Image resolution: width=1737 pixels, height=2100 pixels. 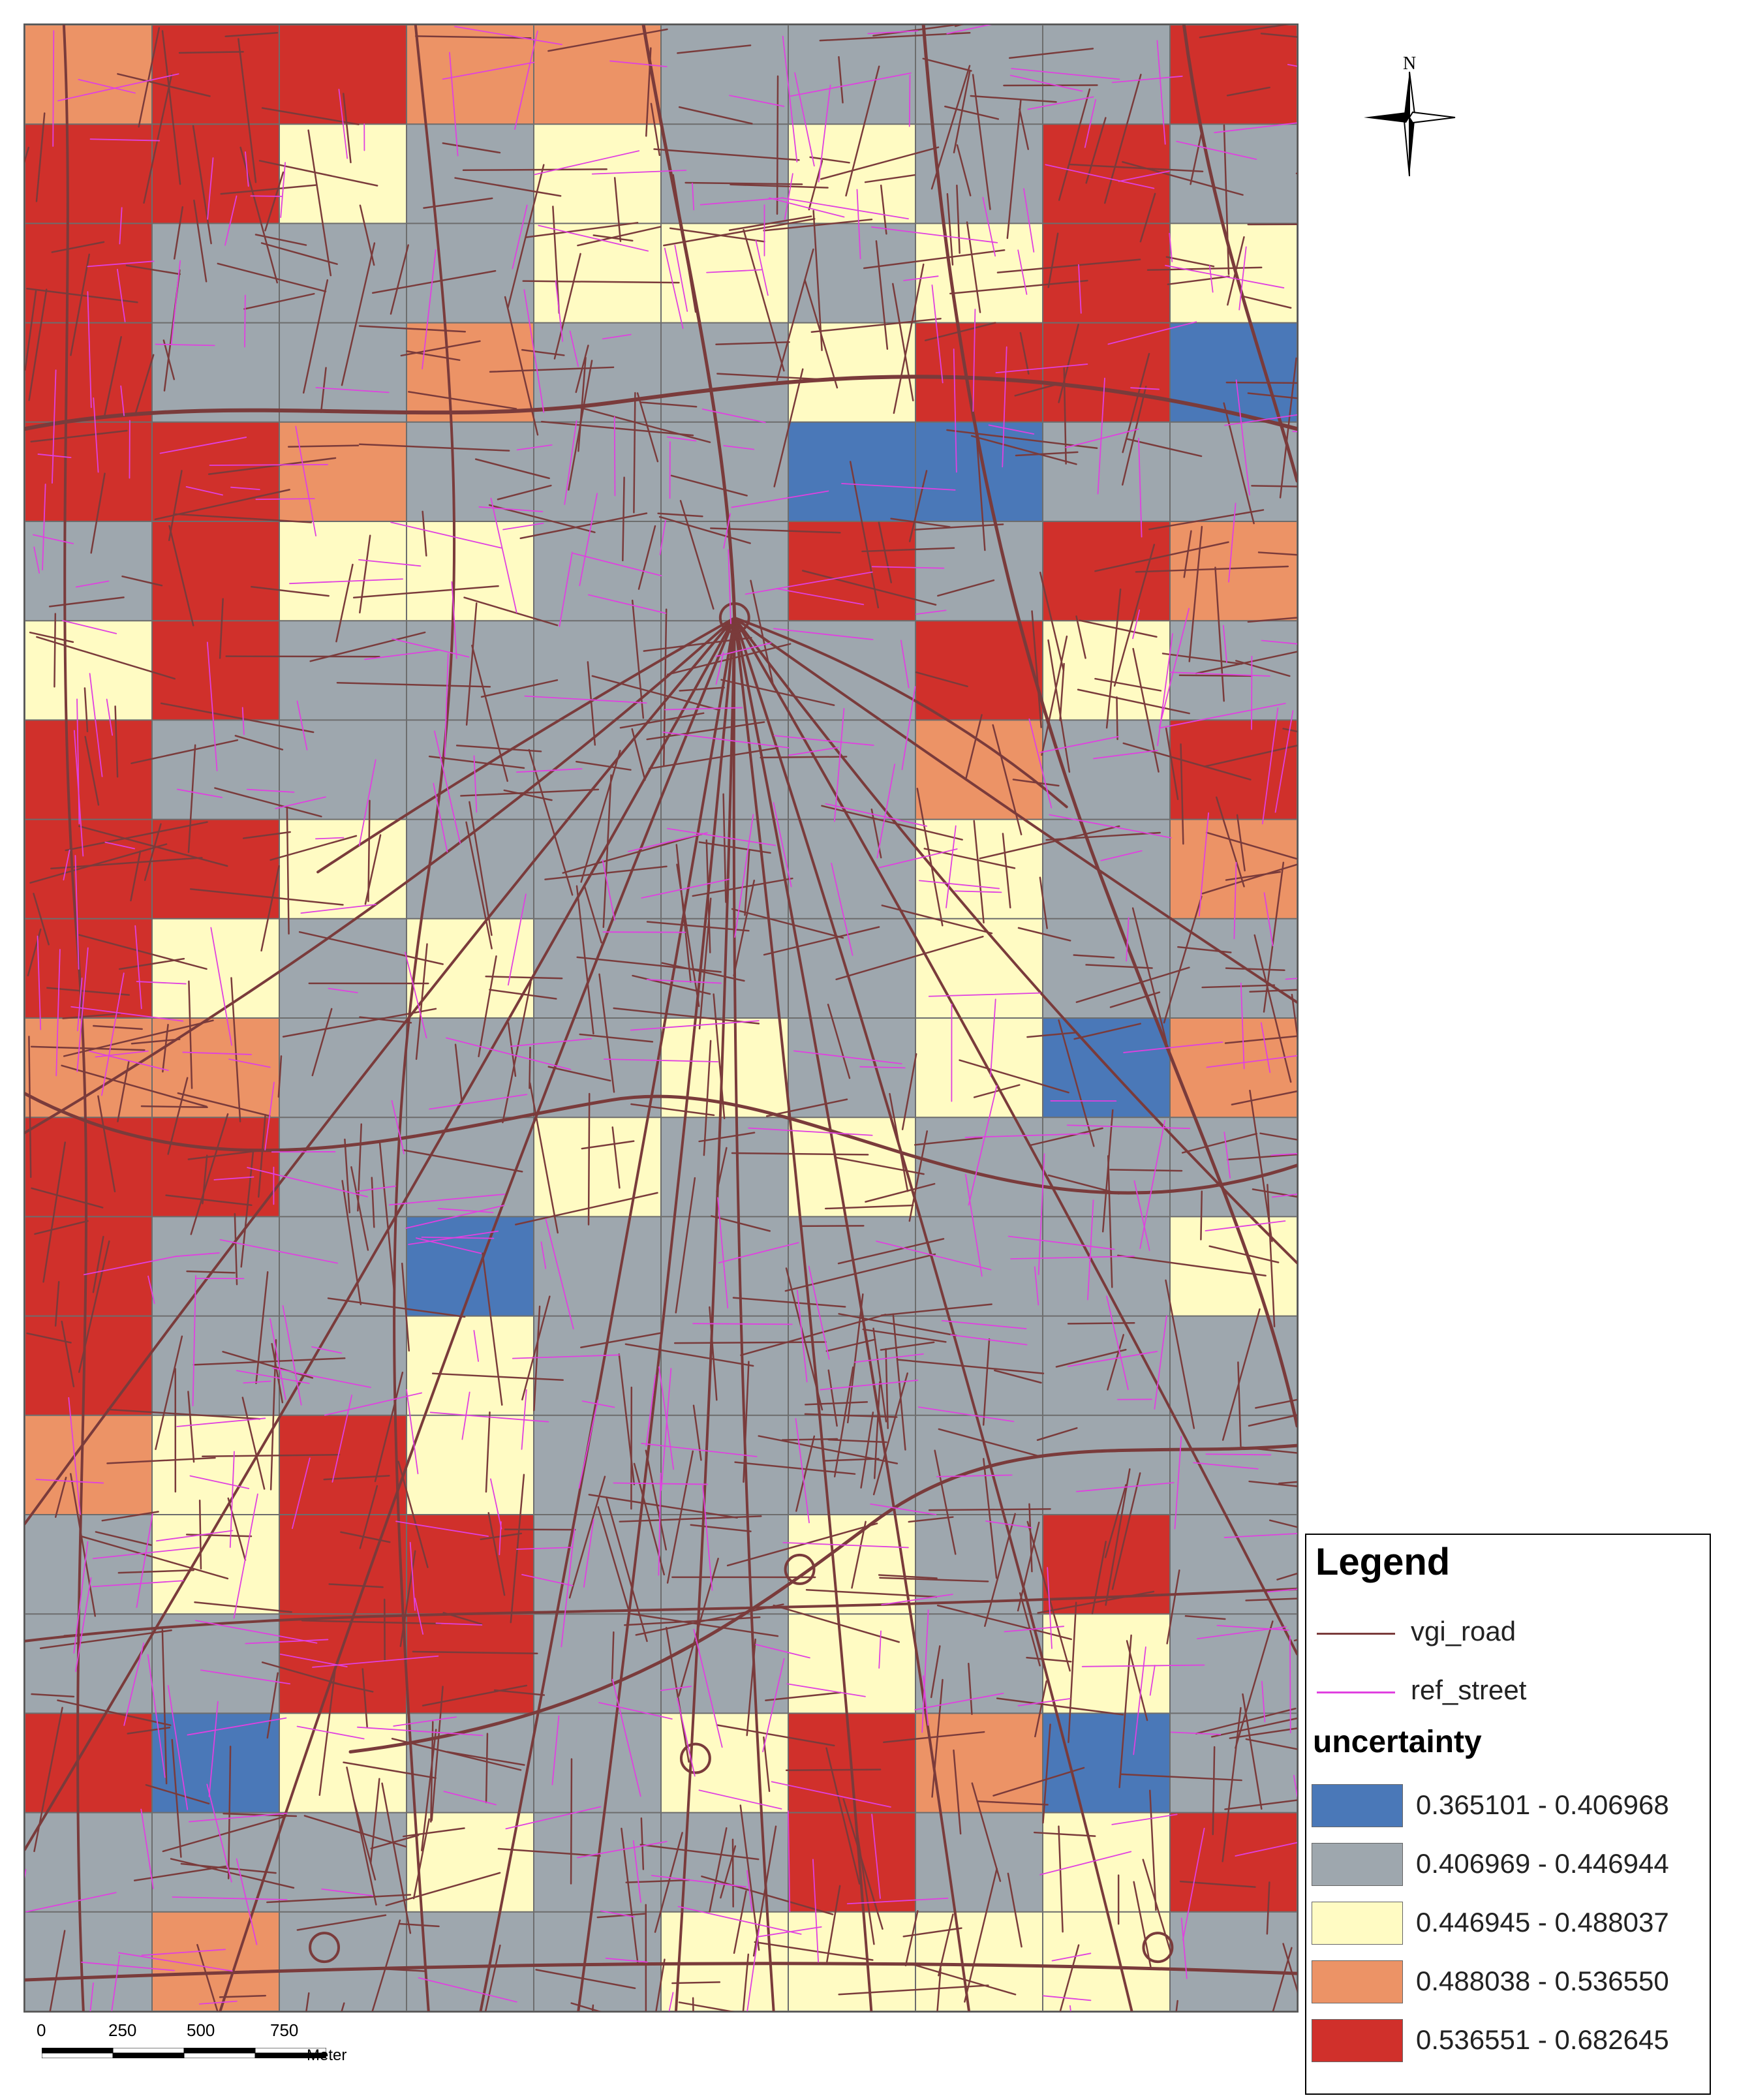 What do you see at coordinates (1158, 1948) in the screenshot?
I see `roundabout` at bounding box center [1158, 1948].